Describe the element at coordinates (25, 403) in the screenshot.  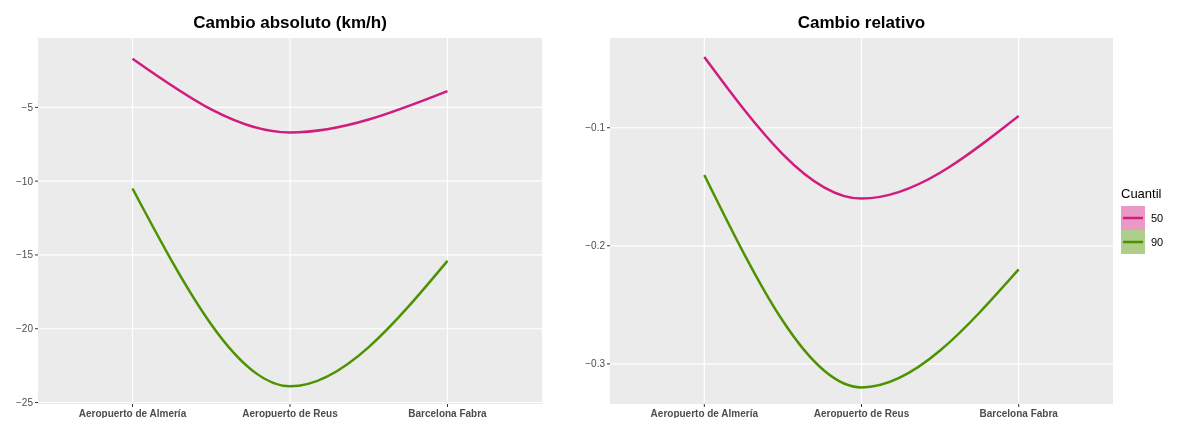
I see `y-tick-label: −25` at that location.